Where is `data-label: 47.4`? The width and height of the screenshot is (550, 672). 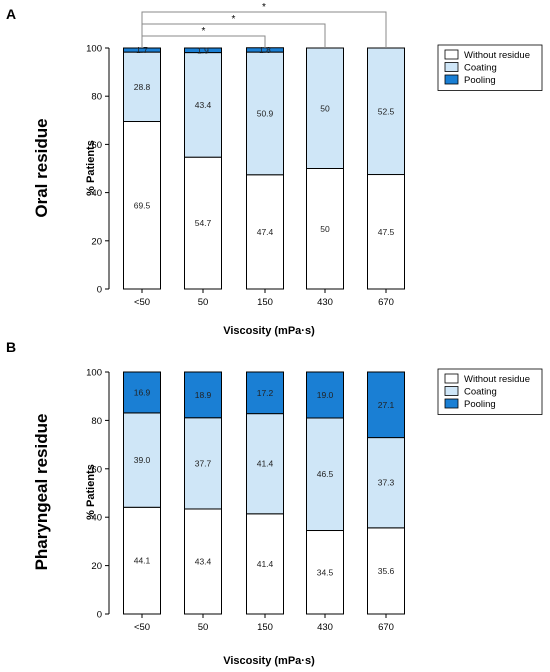
data-label: 47.4 is located at coordinates (265, 232).